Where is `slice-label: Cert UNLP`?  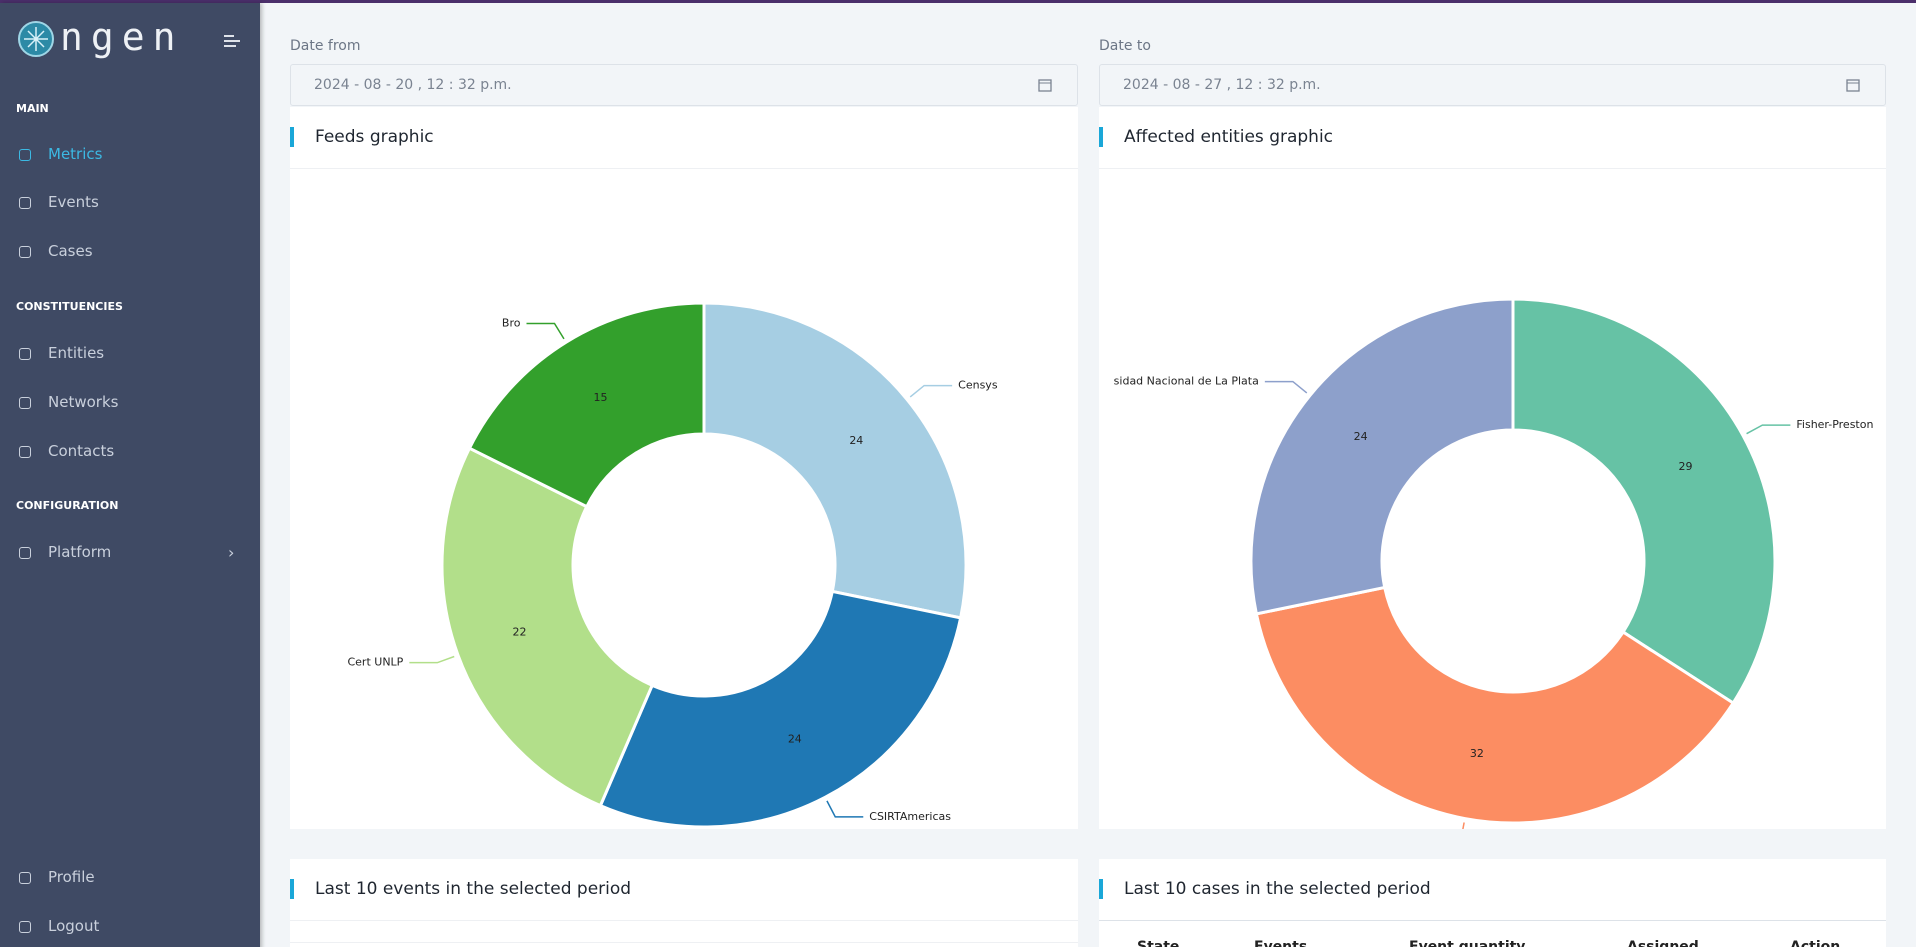 slice-label: Cert UNLP is located at coordinates (375, 662).